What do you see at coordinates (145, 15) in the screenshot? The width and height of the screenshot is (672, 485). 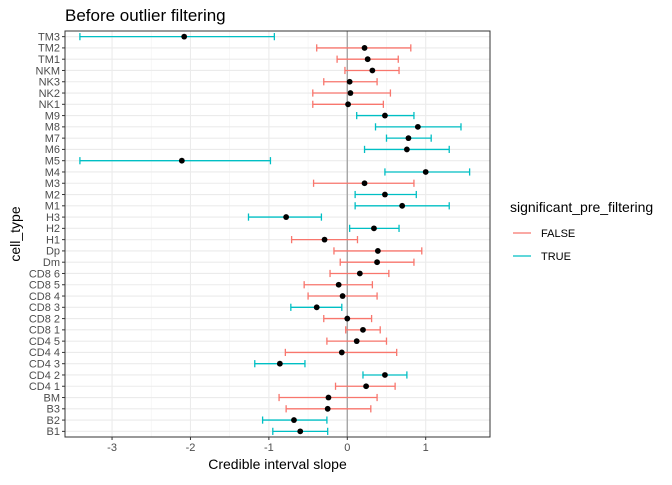 I see `chart-title: Before outlier filtering` at bounding box center [145, 15].